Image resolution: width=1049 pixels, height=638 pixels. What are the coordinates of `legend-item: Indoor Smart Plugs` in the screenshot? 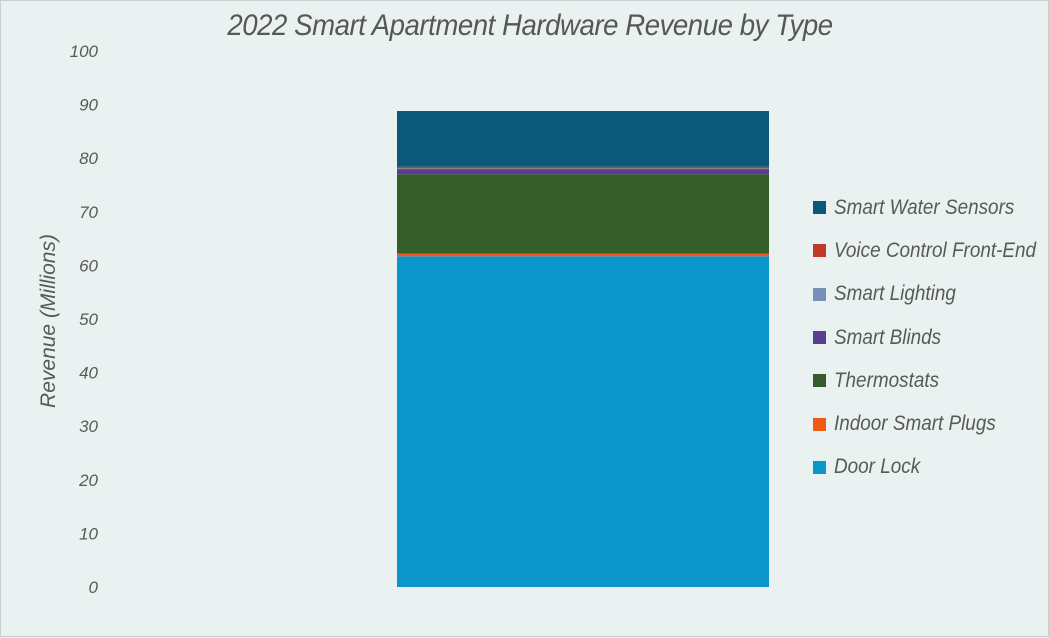 It's located at (931, 423).